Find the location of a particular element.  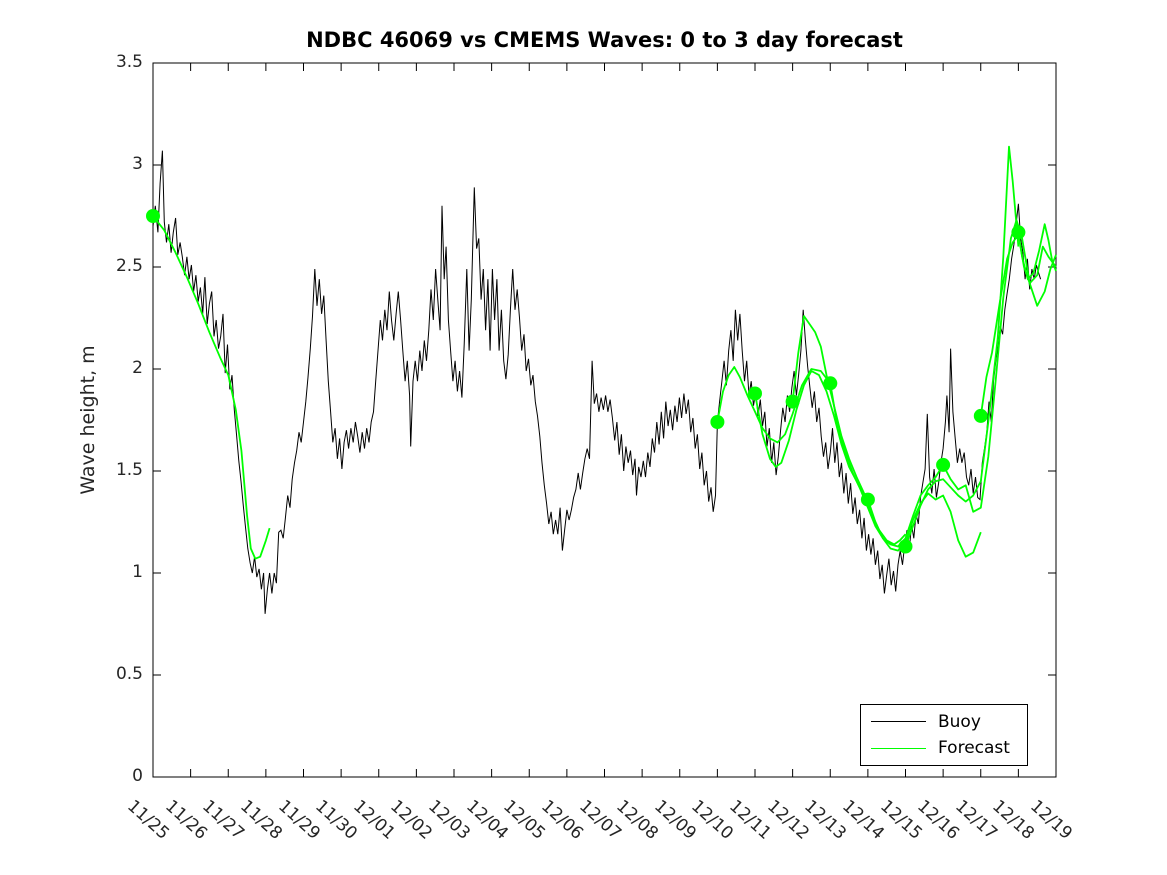

legend-entry-forecast: Forecast is located at coordinates (944, 748).